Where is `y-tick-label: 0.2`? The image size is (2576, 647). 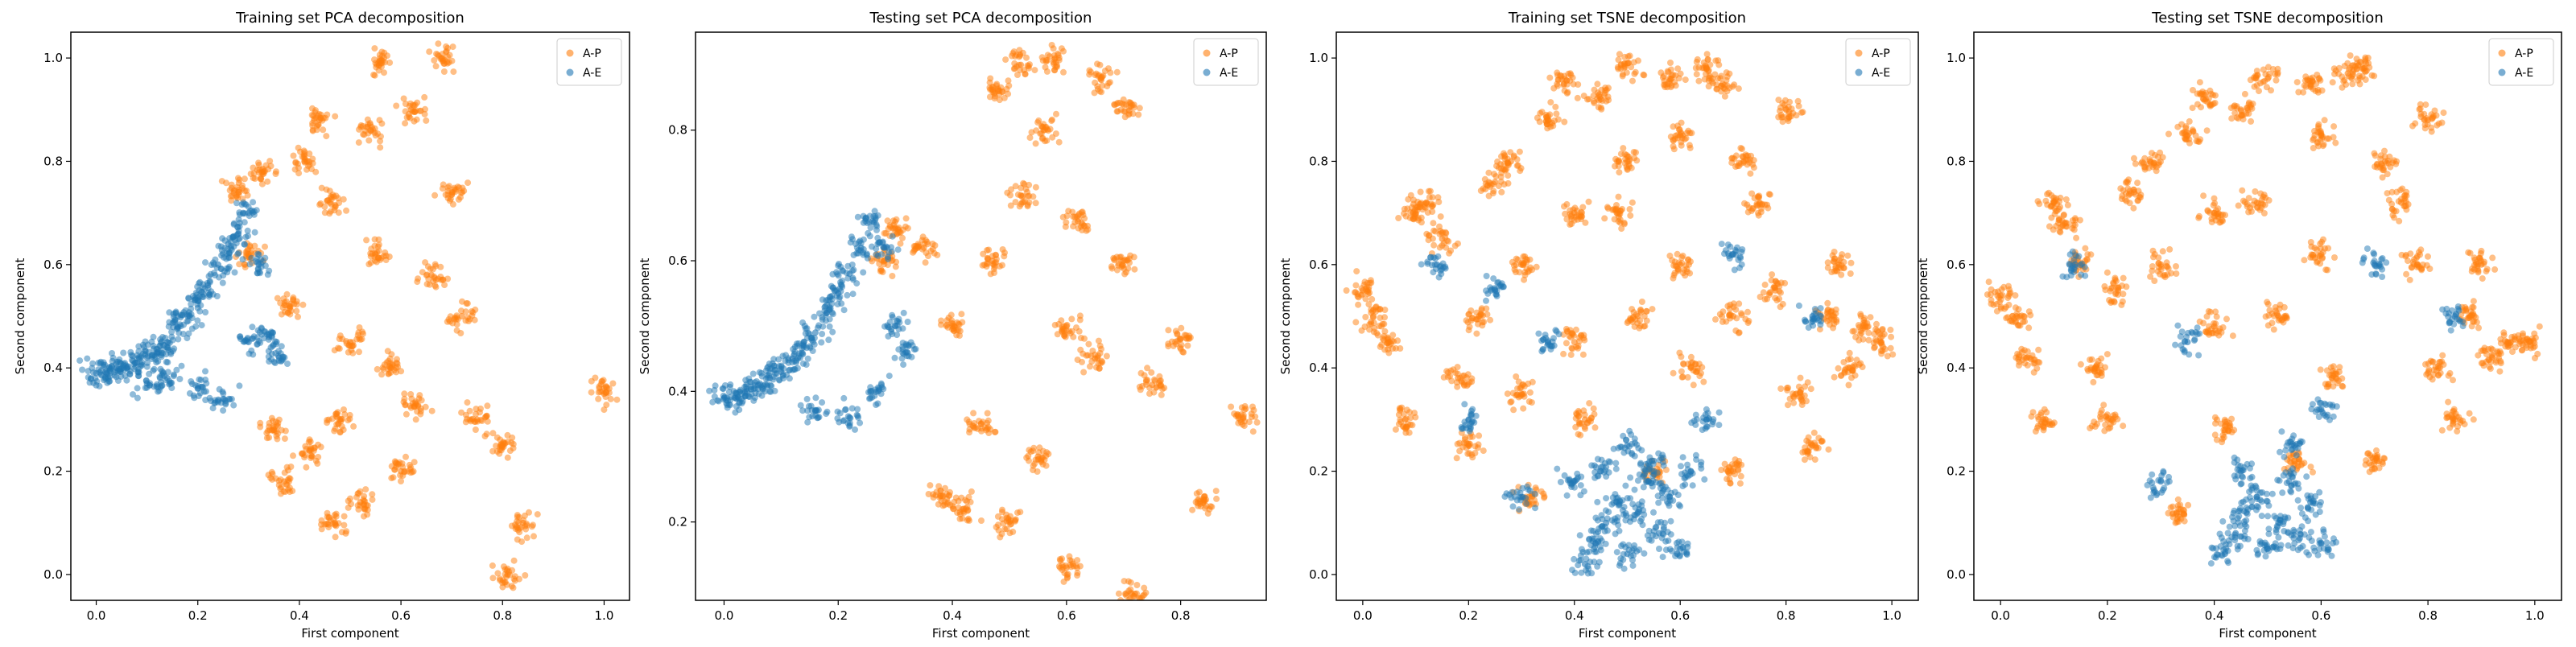 y-tick-label: 0.2 is located at coordinates (53, 472).